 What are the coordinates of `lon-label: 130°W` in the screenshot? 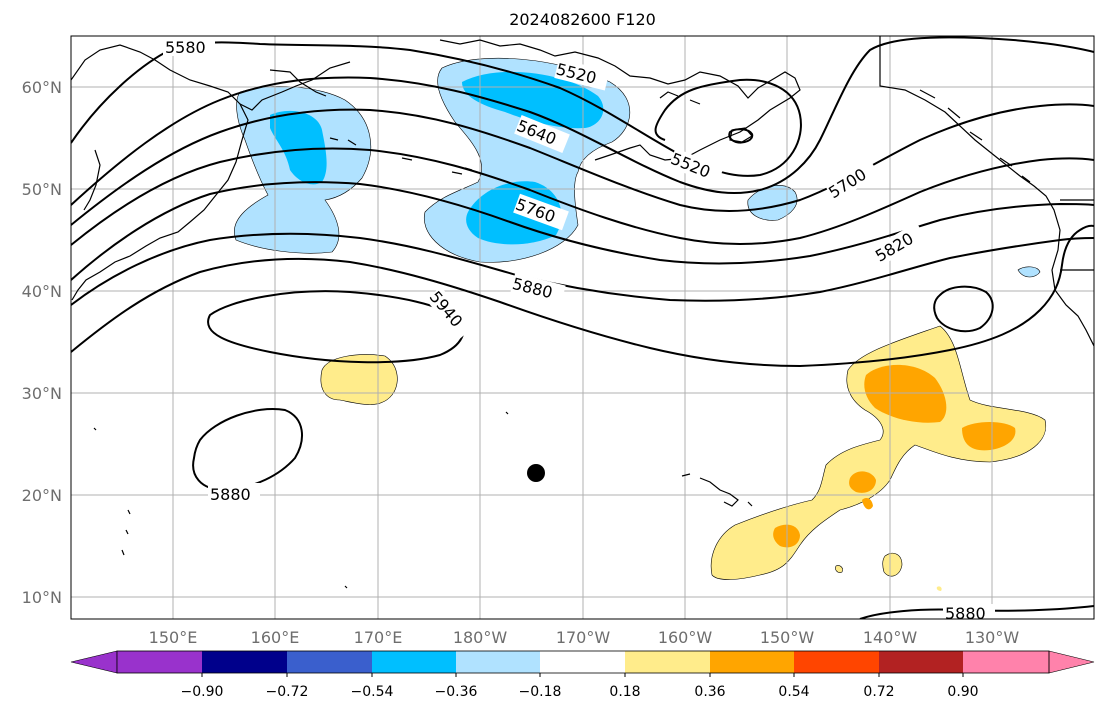 It's located at (992, 637).